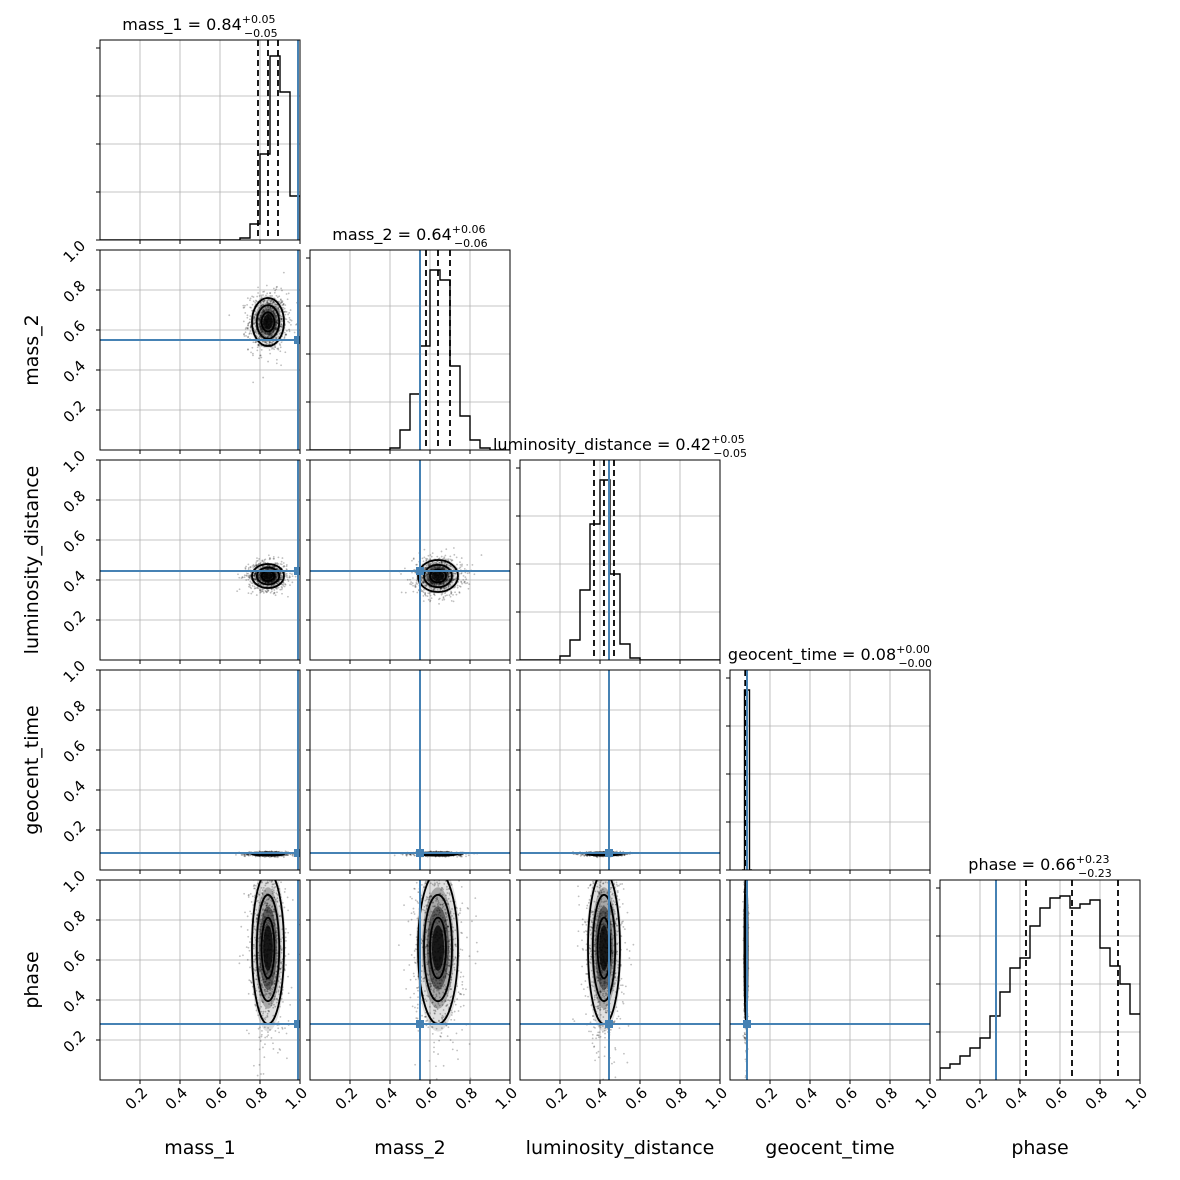  I want to click on grid, so click(410, 559).